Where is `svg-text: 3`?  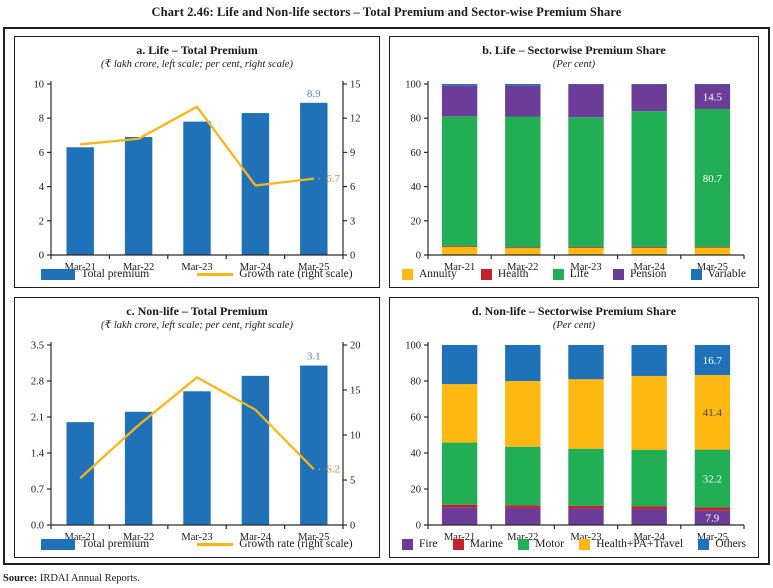 svg-text: 3 is located at coordinates (352, 221).